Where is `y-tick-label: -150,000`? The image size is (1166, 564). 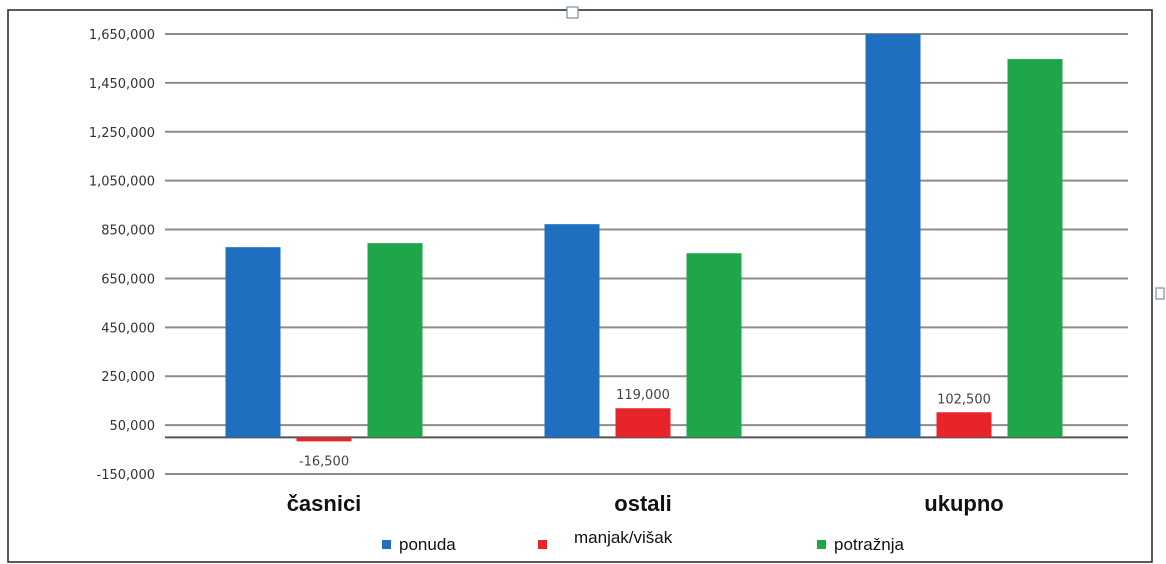 y-tick-label: -150,000 is located at coordinates (126, 475).